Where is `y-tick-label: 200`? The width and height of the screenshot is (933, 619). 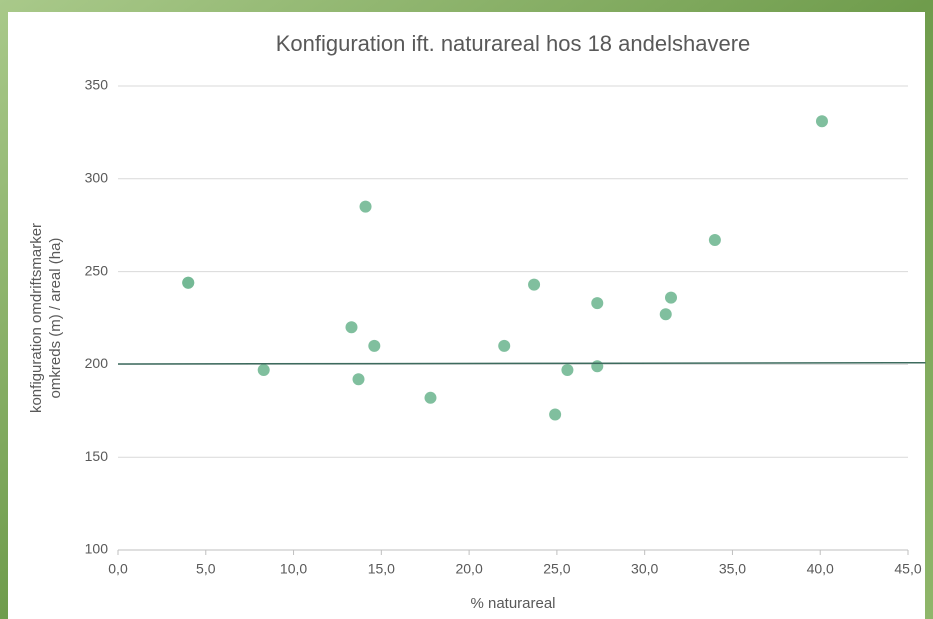
y-tick-label: 200 is located at coordinates (97, 363).